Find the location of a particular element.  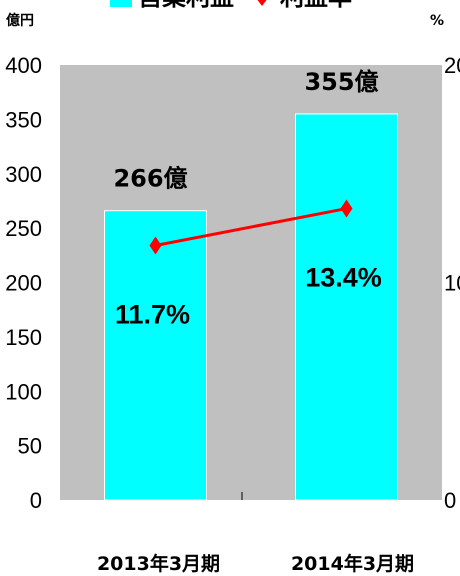

category-label: 2014年3月期 is located at coordinates (352, 563).